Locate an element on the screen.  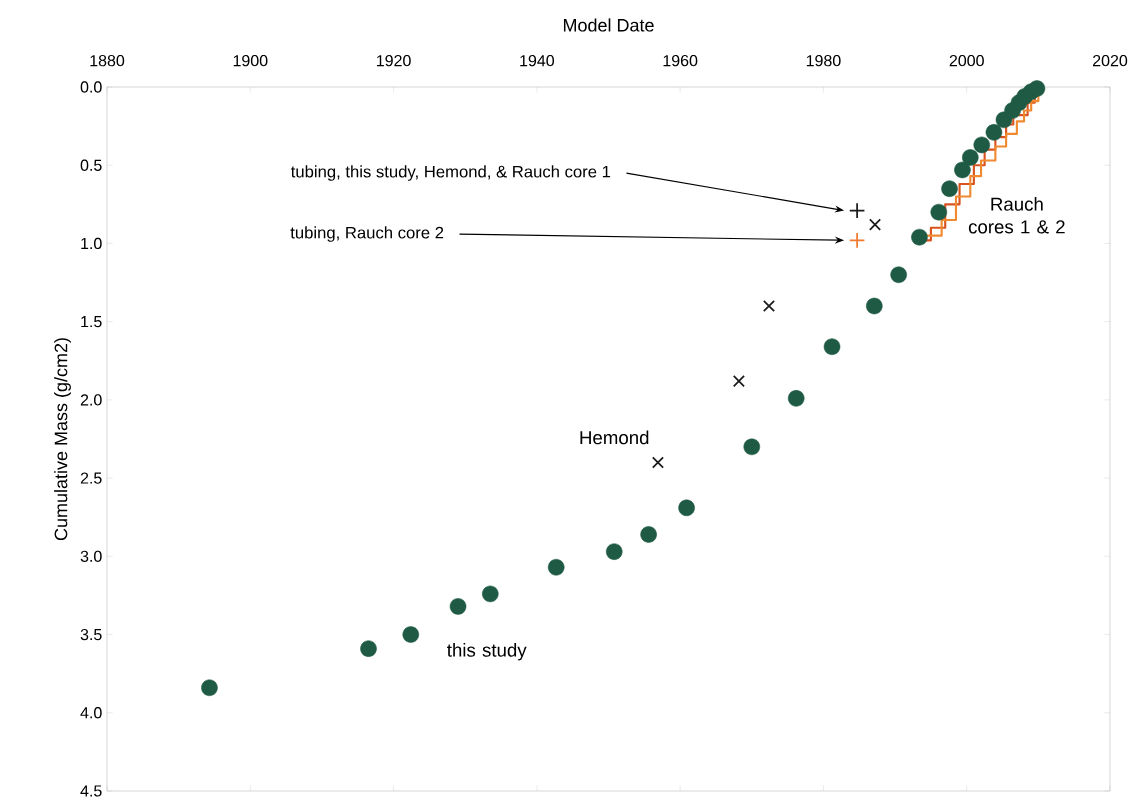
annotation: tubing, Rauch core 2 is located at coordinates (367, 234).